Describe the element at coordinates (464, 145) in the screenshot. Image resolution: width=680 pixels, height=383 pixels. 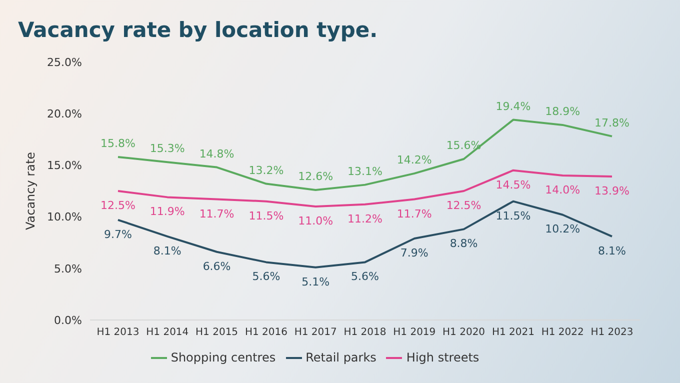
I see `data-label: 15.6%` at that location.